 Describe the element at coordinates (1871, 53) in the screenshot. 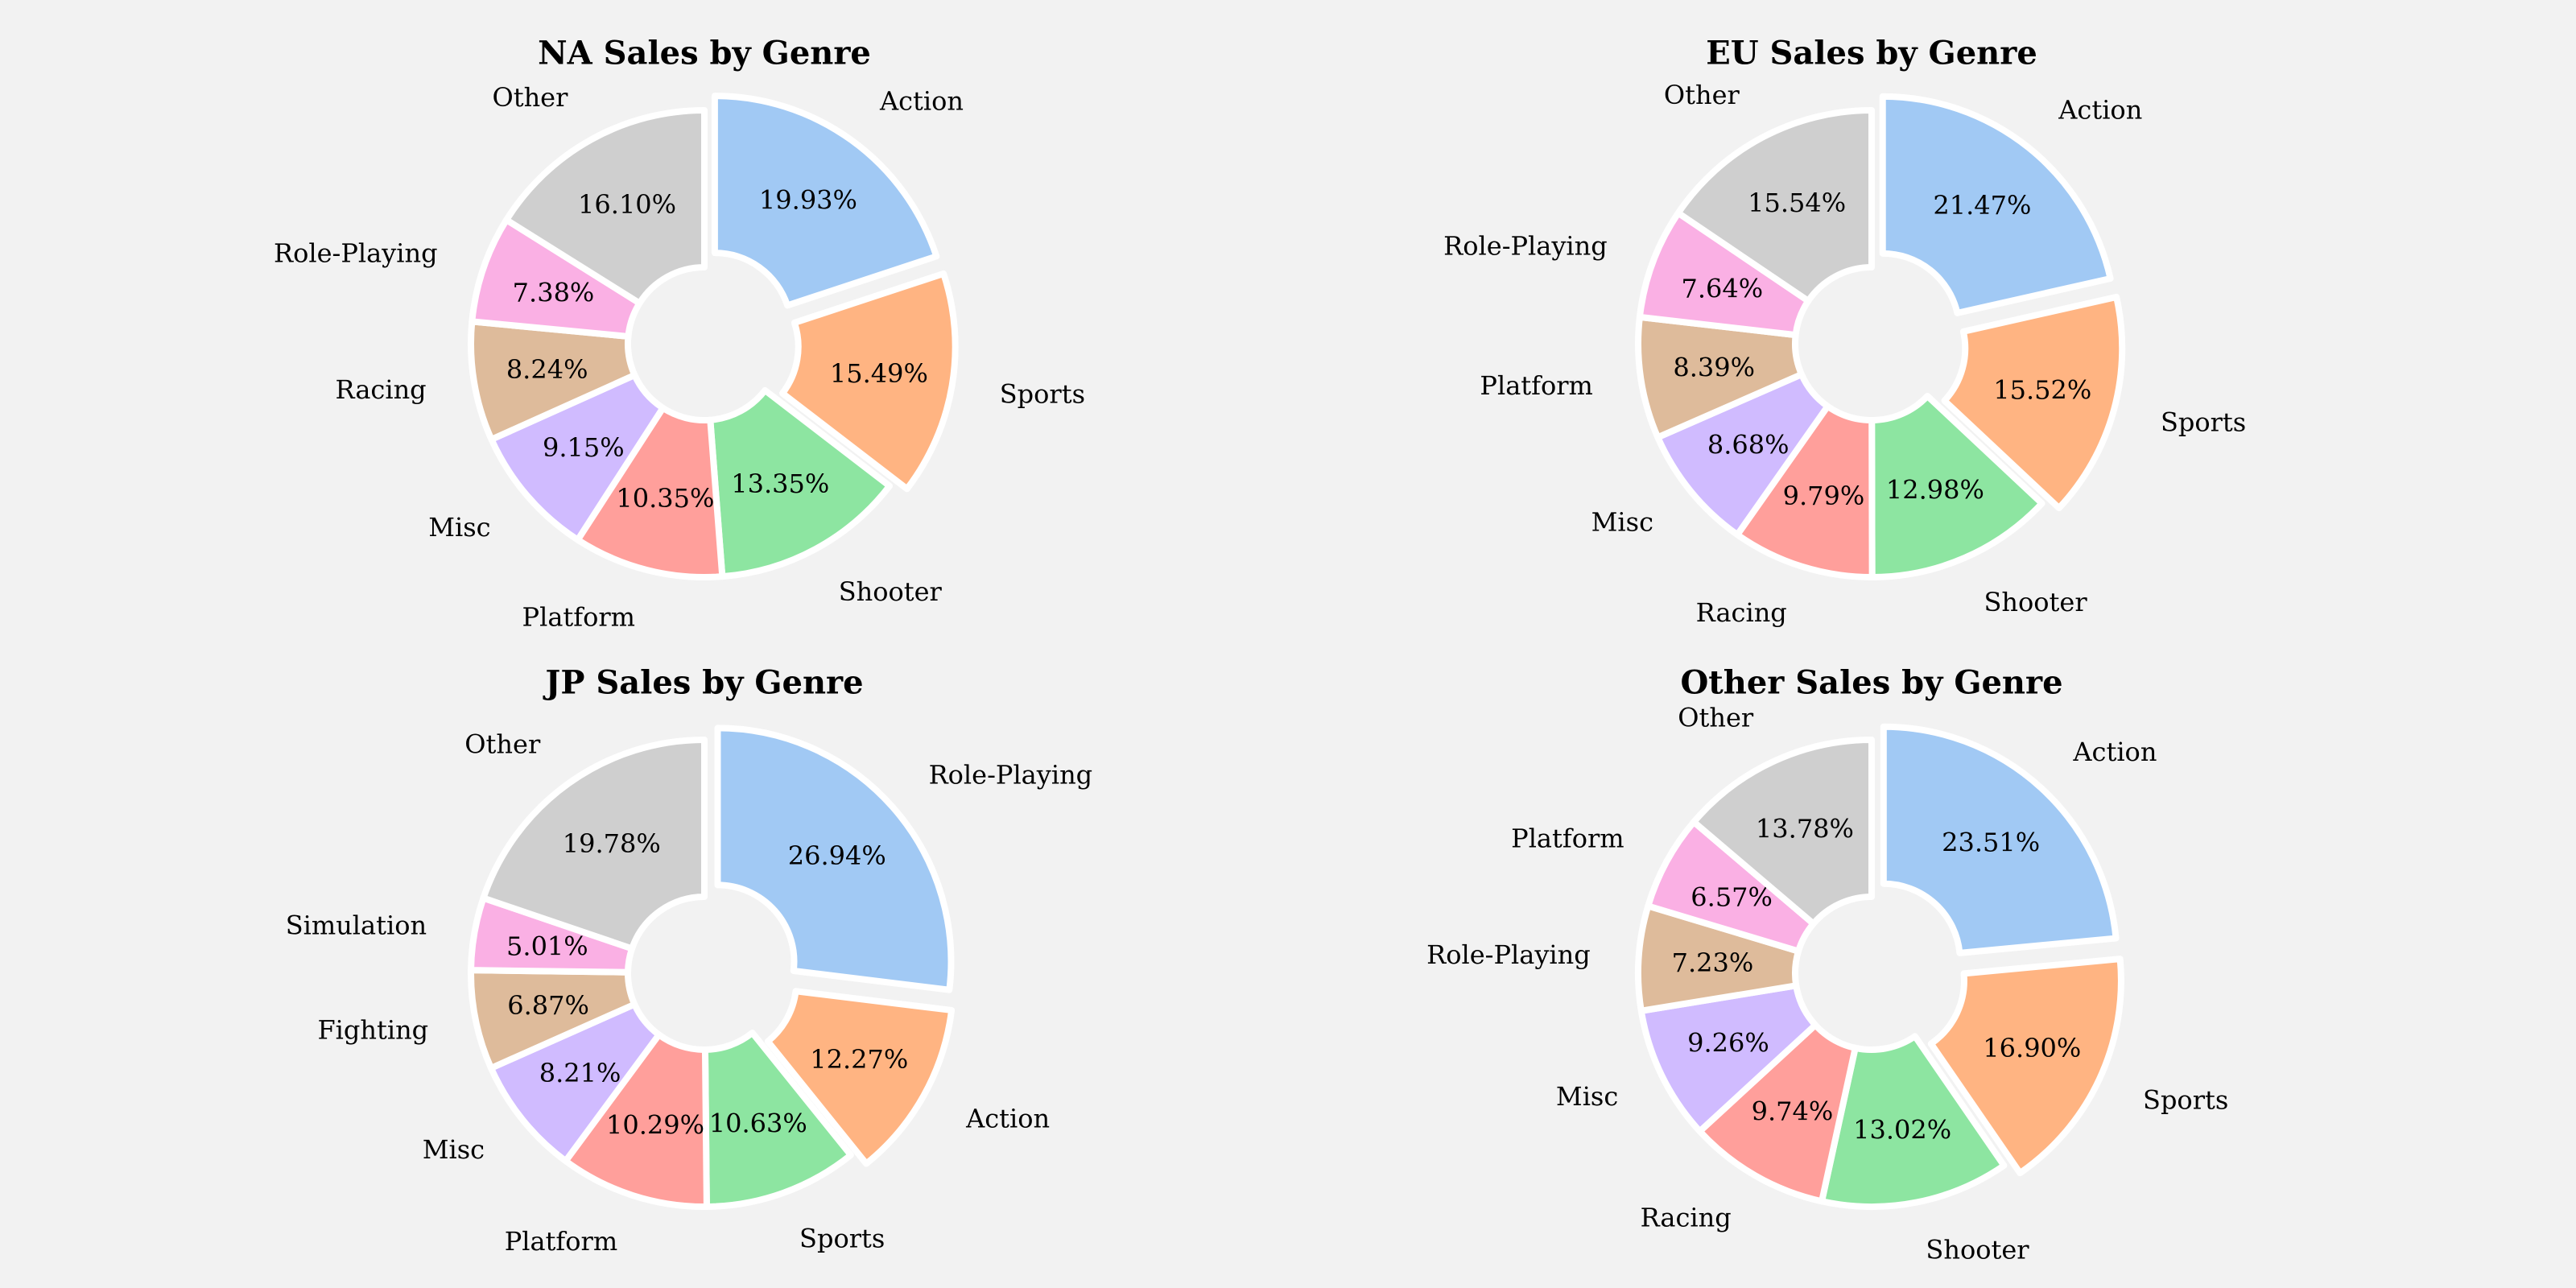

I see `chart-title: EU Sales by Genre` at that location.